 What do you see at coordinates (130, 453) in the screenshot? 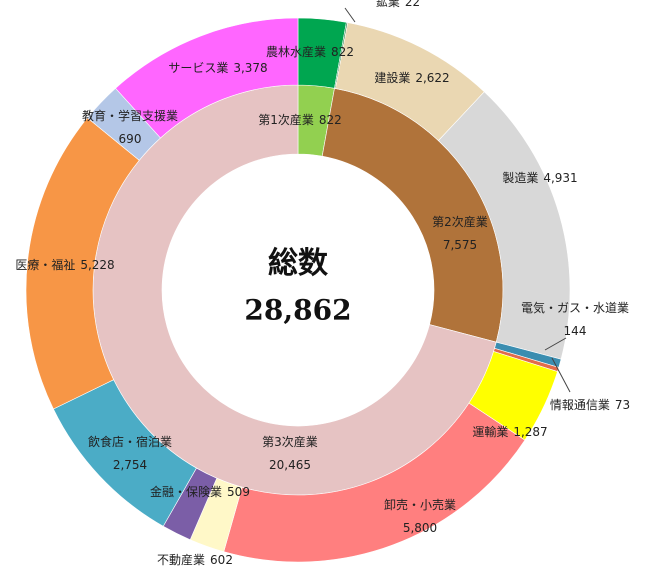
I see `data-label: 飲食店・宿泊業 2,754` at bounding box center [130, 453].